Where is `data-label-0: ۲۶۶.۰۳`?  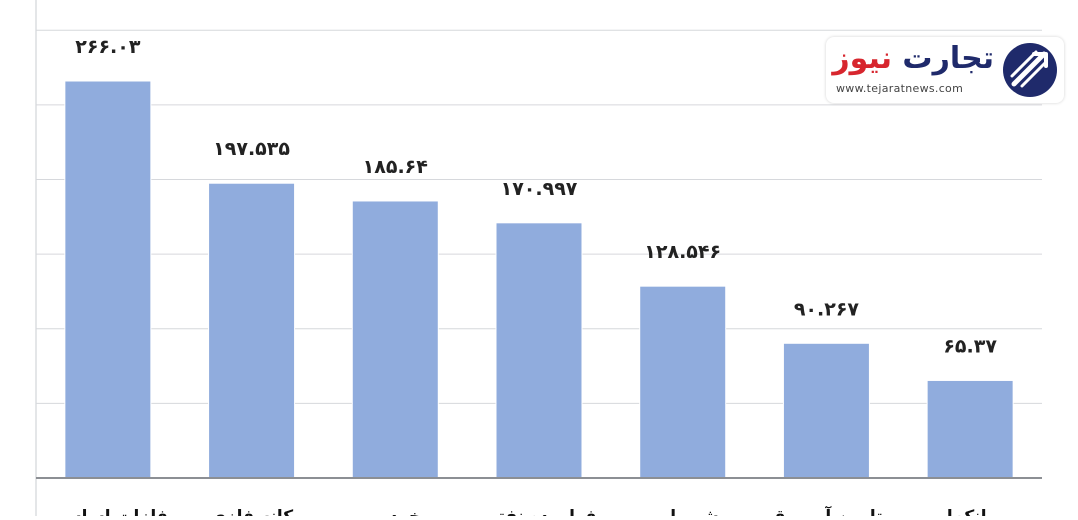
data-label-0: ۲۶۶.۰۳ is located at coordinates (108, 47).